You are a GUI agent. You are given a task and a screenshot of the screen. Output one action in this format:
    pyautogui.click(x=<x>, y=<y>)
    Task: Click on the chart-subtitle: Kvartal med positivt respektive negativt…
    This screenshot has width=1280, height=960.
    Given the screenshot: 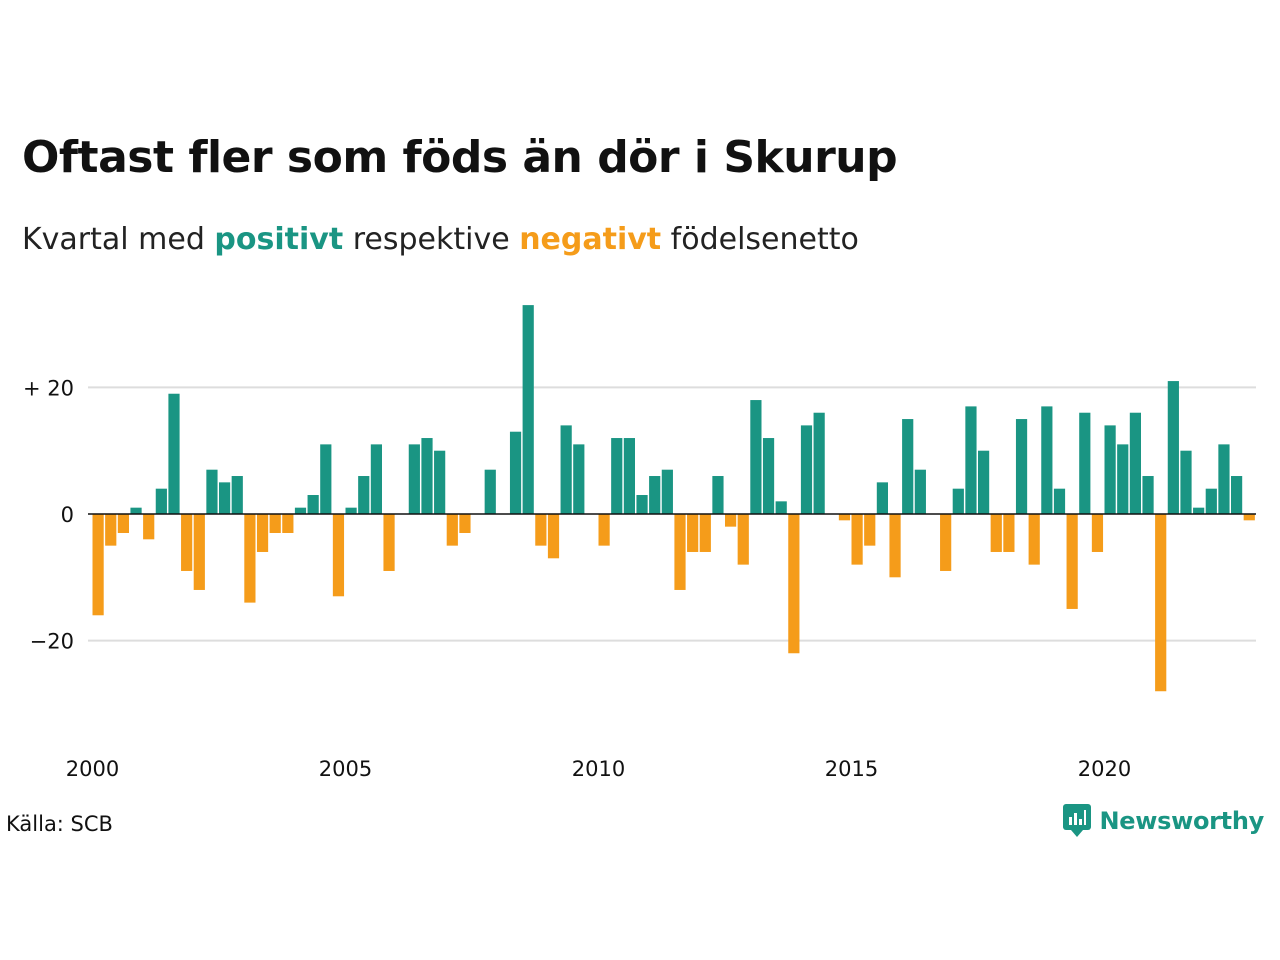 What is the action you would take?
    pyautogui.click(x=440, y=239)
    